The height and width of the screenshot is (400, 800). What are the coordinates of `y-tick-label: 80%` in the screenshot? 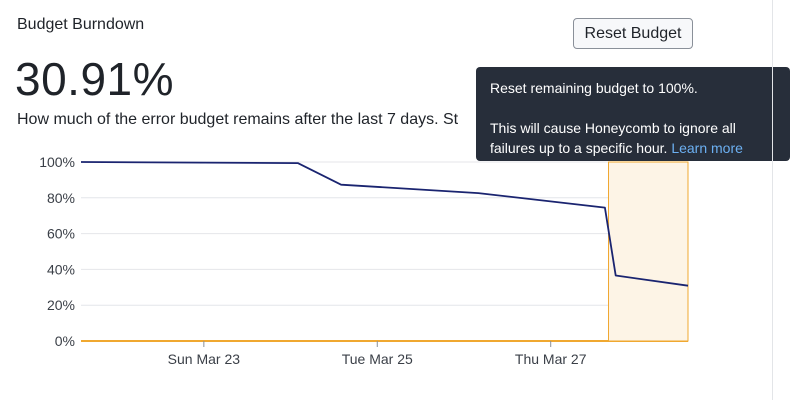 It's located at (61, 198).